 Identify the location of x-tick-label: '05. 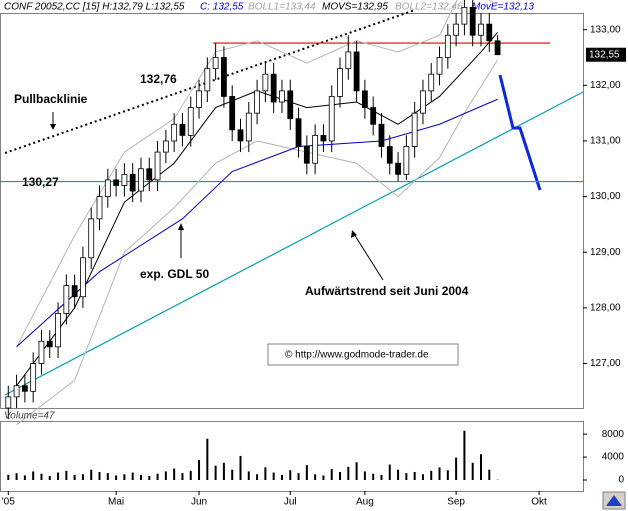
(8, 502).